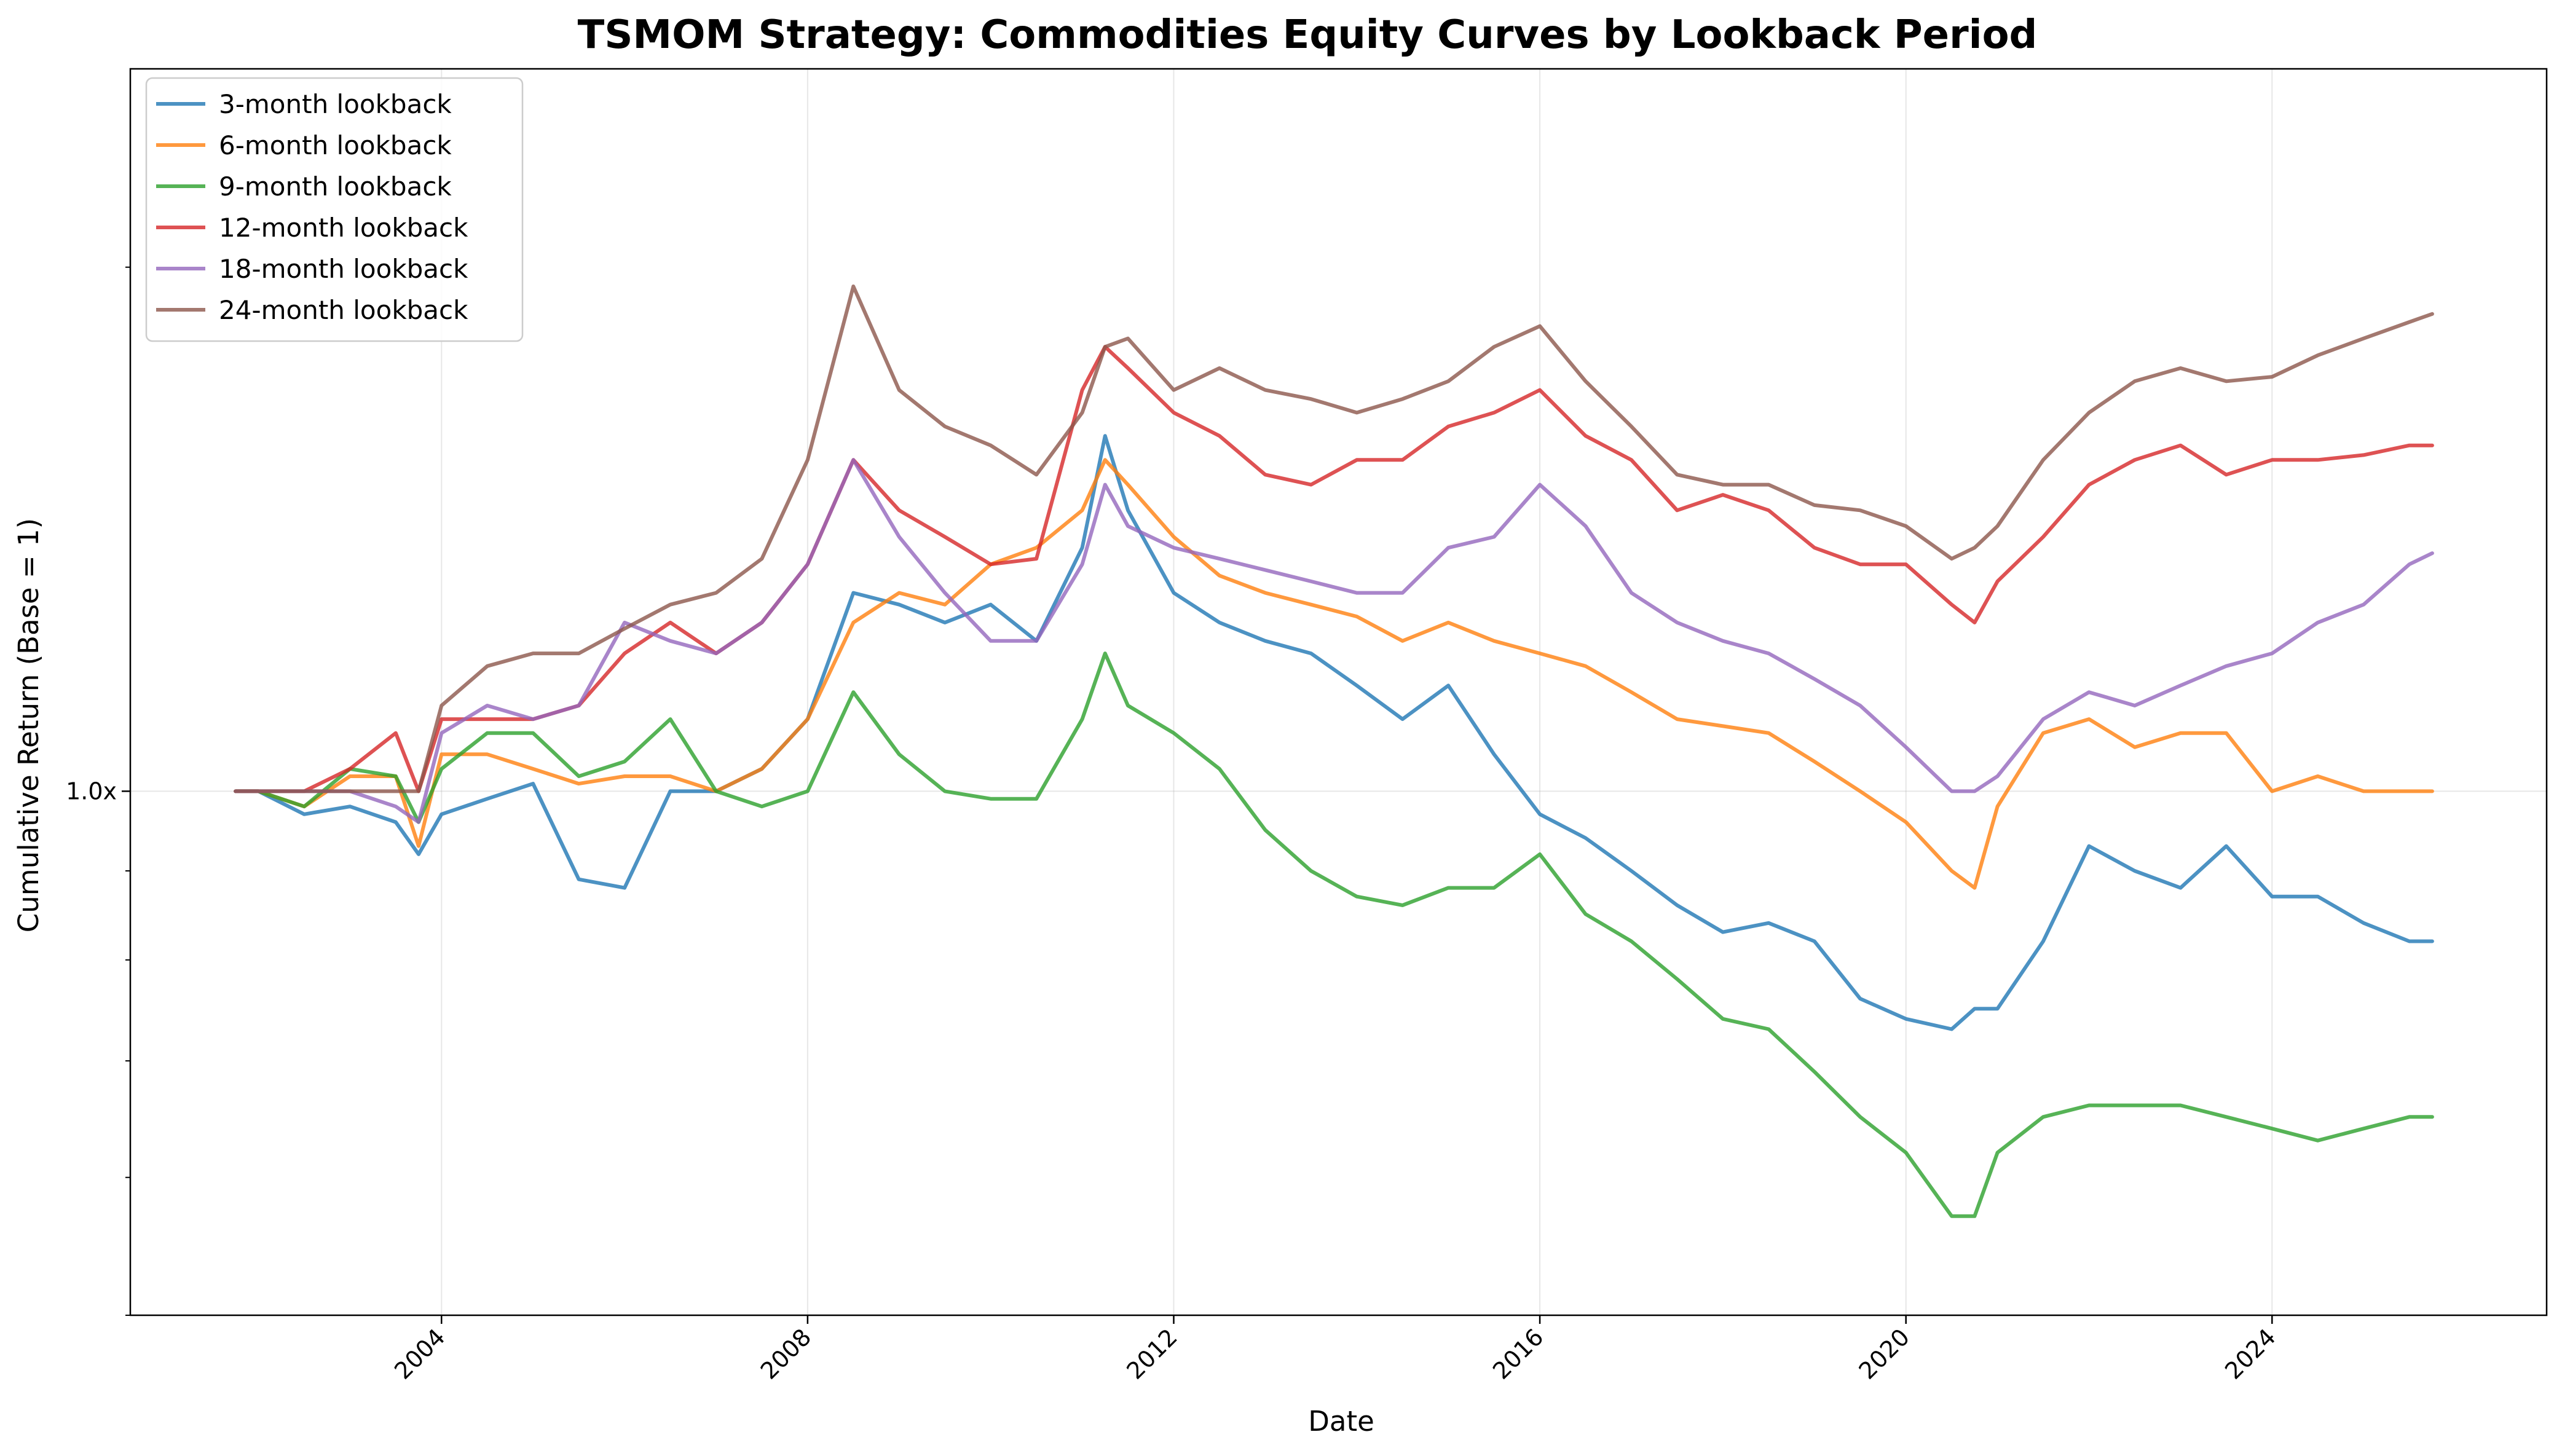 Image resolution: width=2562 pixels, height=1456 pixels. I want to click on legend-label: 12-month lookback, so click(343, 228).